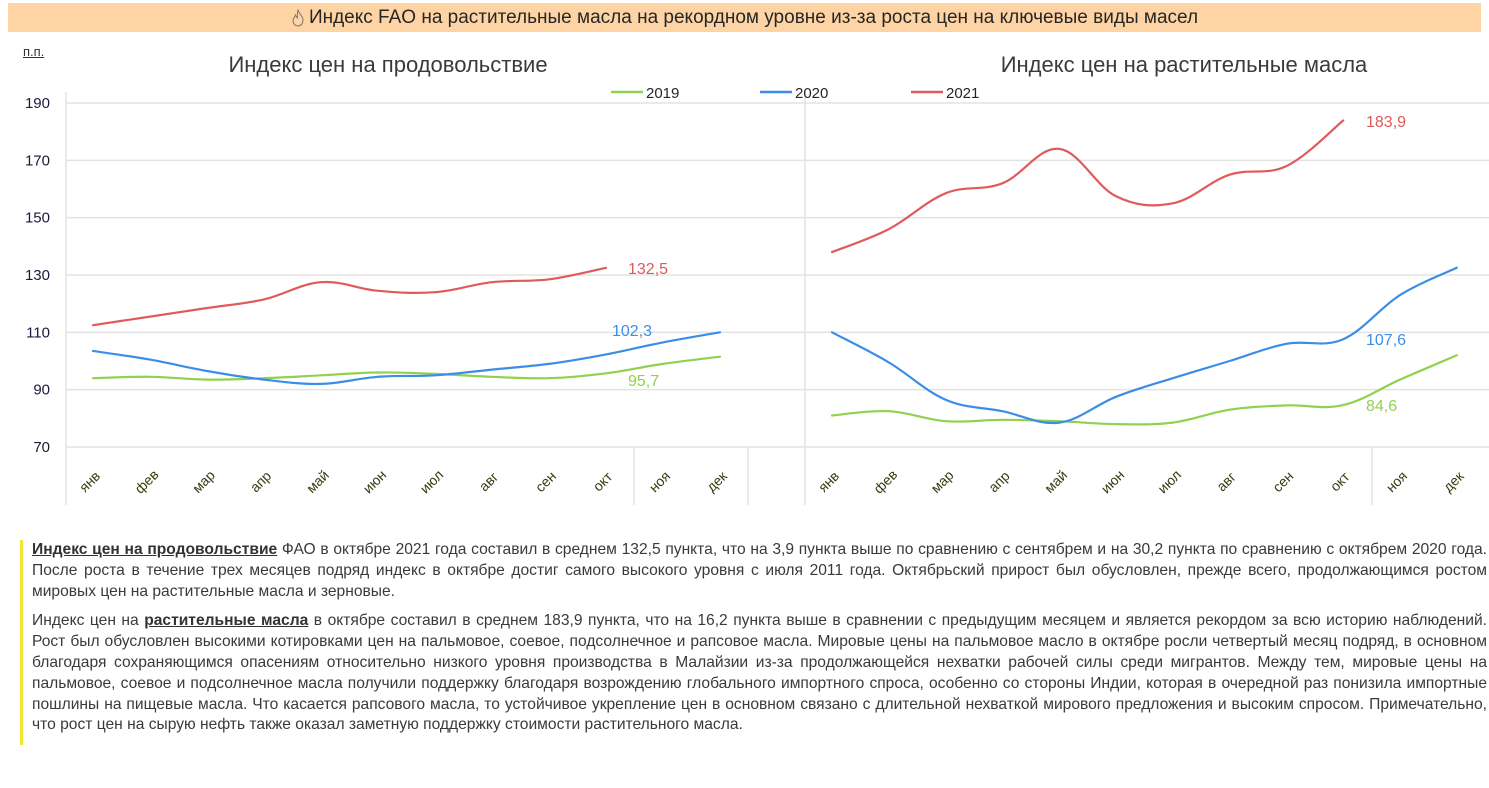 The image size is (1489, 788). Describe the element at coordinates (1386, 122) in the screenshot. I see `data-label-2021: 183,9` at that location.